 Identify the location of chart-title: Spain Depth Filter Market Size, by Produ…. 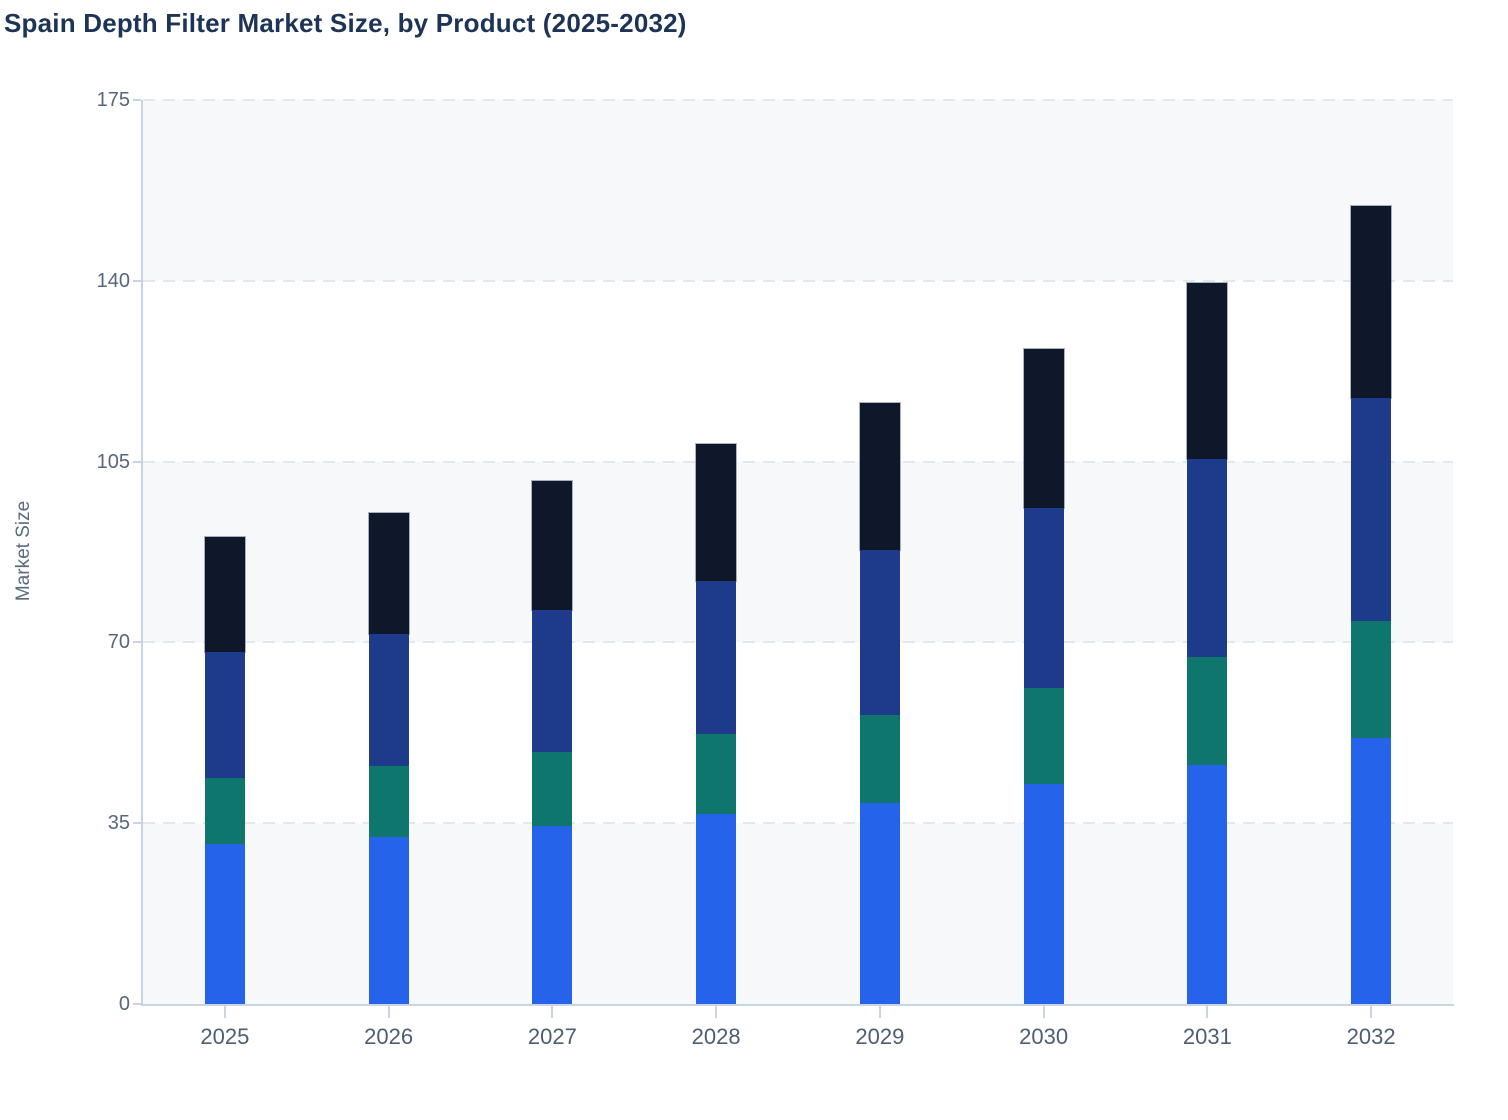
(345, 23).